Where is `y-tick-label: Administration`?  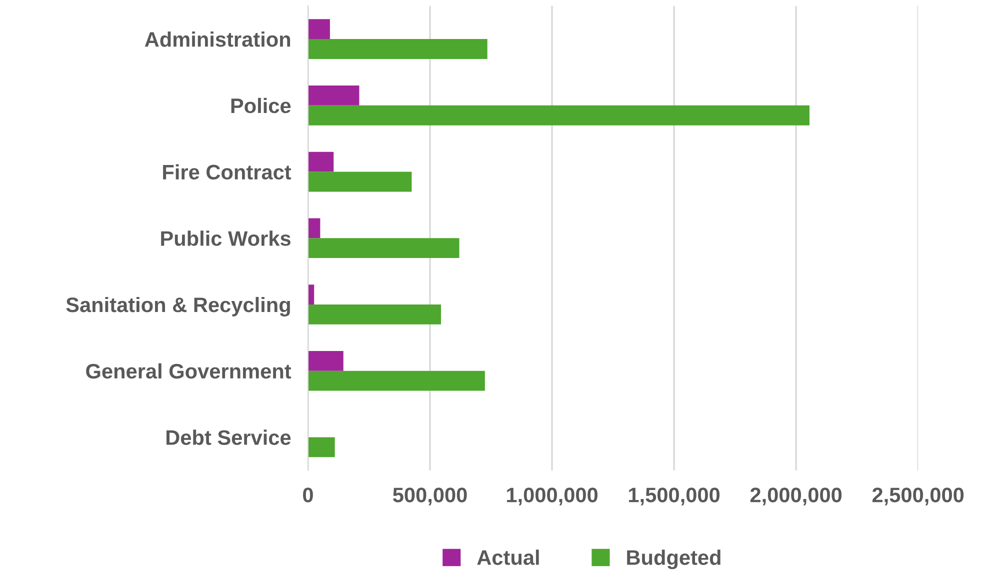 y-tick-label: Administration is located at coordinates (217, 39).